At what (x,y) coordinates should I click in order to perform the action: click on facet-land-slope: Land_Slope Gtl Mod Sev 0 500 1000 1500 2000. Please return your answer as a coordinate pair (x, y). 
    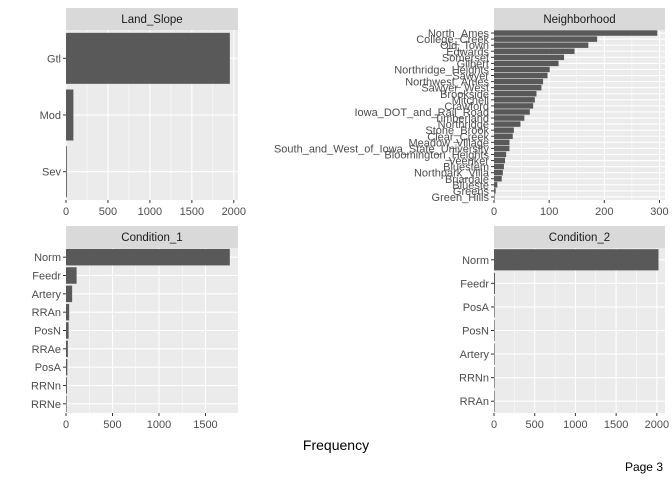
    Looking at the image, I should click on (143, 113).